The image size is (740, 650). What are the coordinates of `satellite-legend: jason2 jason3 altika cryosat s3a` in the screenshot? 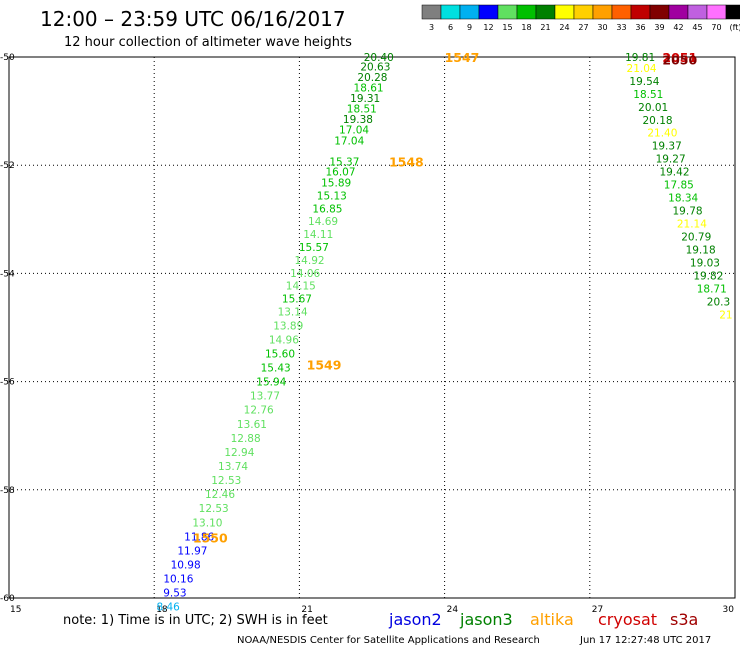 It's located at (543, 619).